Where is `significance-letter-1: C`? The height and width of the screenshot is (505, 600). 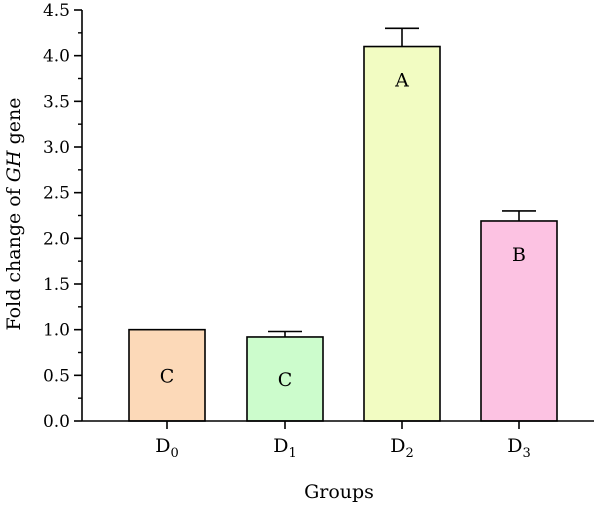
significance-letter-1: C is located at coordinates (285, 380).